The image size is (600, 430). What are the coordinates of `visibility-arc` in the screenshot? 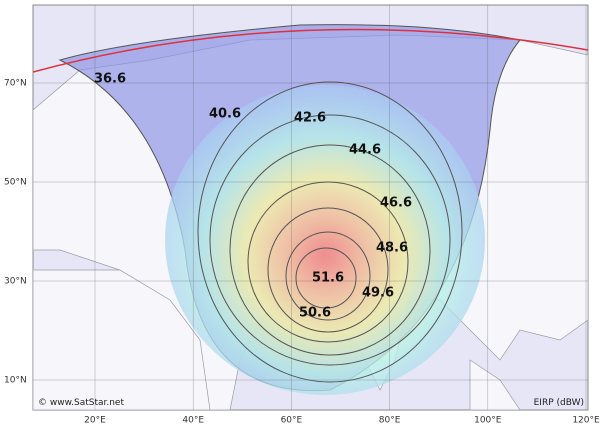 It's located at (310, 50).